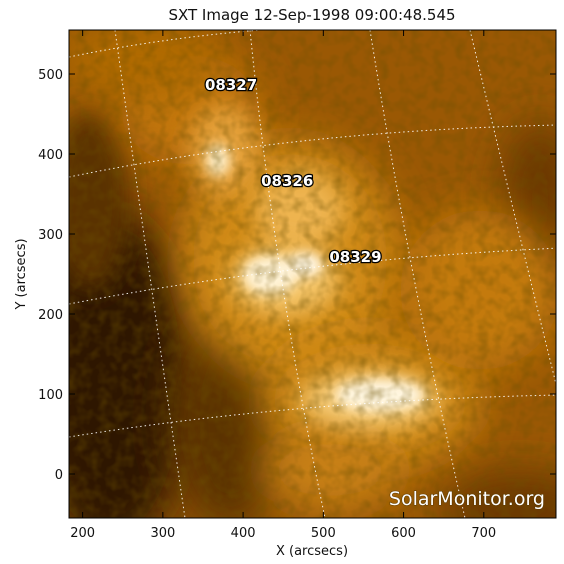 The image size is (564, 564). Describe the element at coordinates (355, 257) in the screenshot. I see `active-region-label: 08329` at that location.